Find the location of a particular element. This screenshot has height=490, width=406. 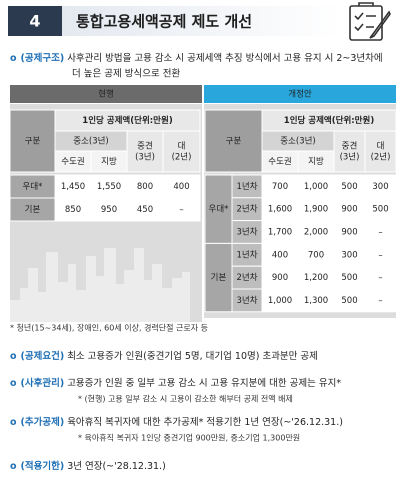

cell-text: 1,700 is located at coordinates (280, 233).